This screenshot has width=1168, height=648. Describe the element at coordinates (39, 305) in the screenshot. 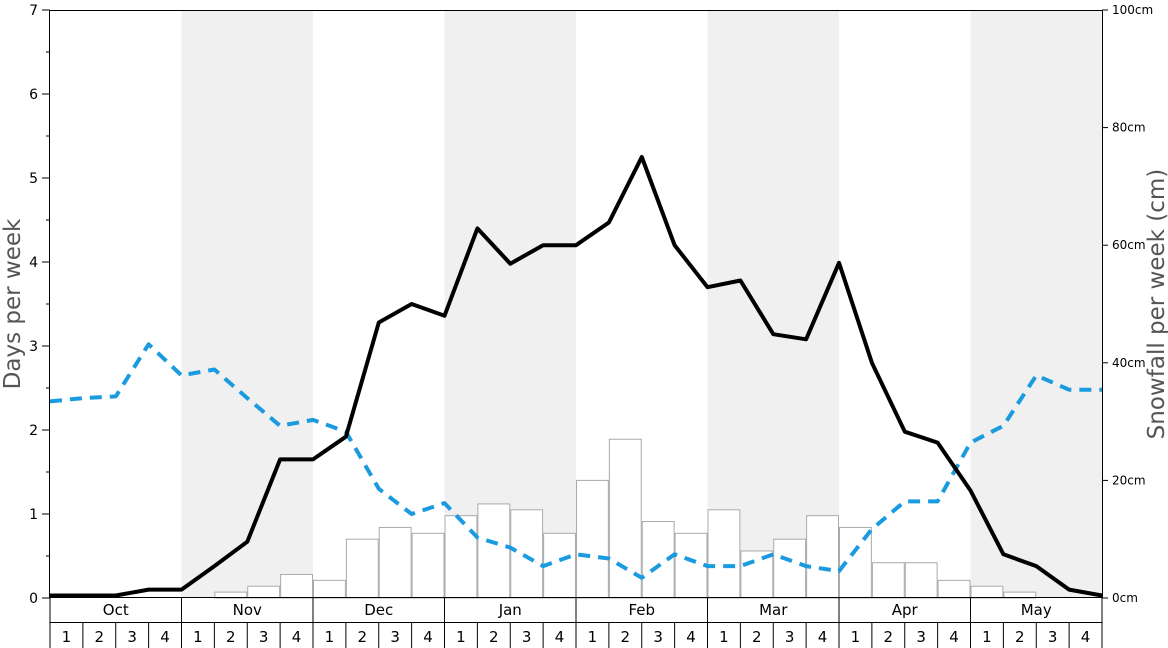

I see `left-axis: 0 1 2 3 4 5 6 7` at that location.